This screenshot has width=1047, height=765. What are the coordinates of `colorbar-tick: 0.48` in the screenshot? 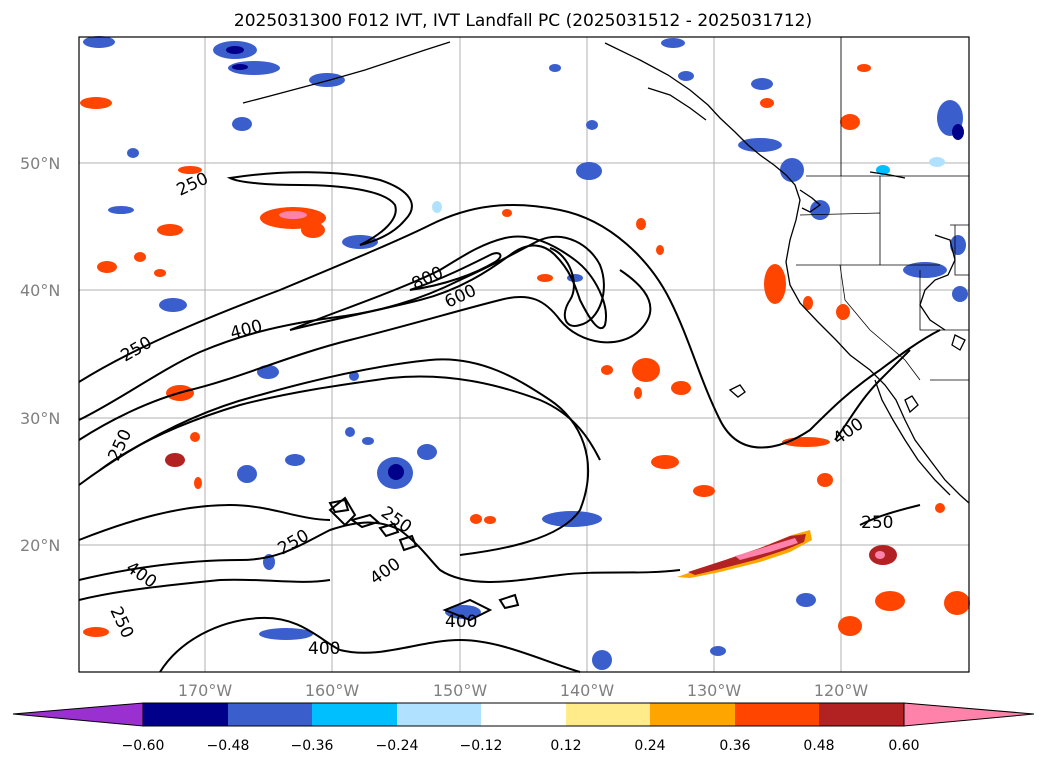 It's located at (818, 746).